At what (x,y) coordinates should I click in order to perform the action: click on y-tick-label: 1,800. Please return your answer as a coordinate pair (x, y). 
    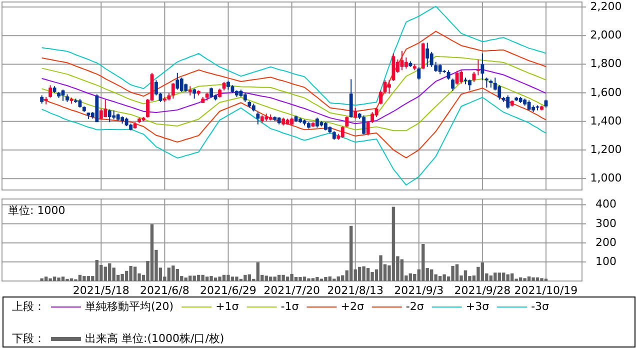
    Looking at the image, I should click on (606, 63).